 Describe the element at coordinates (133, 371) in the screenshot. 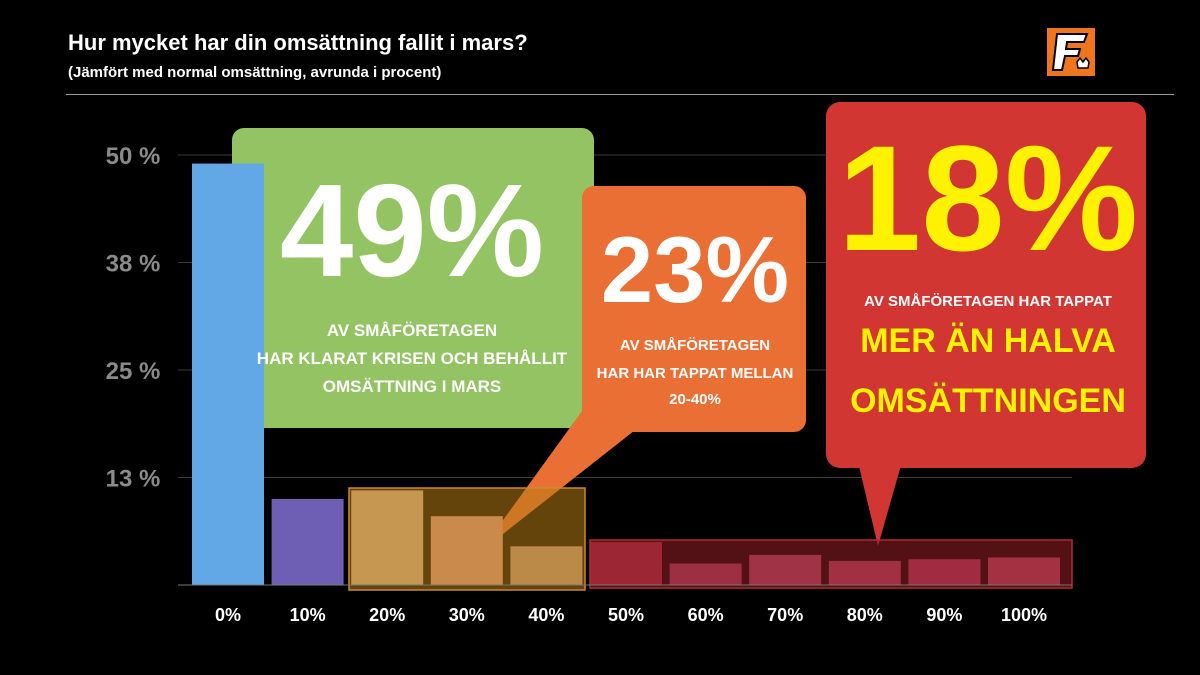

I see `y-tick-label: 25 %` at that location.